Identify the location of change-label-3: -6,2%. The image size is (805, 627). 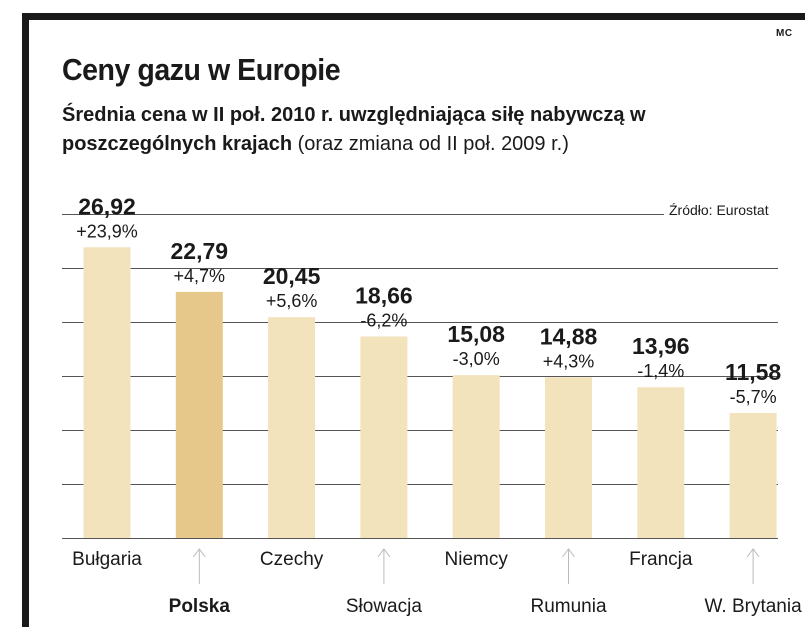
(383, 320).